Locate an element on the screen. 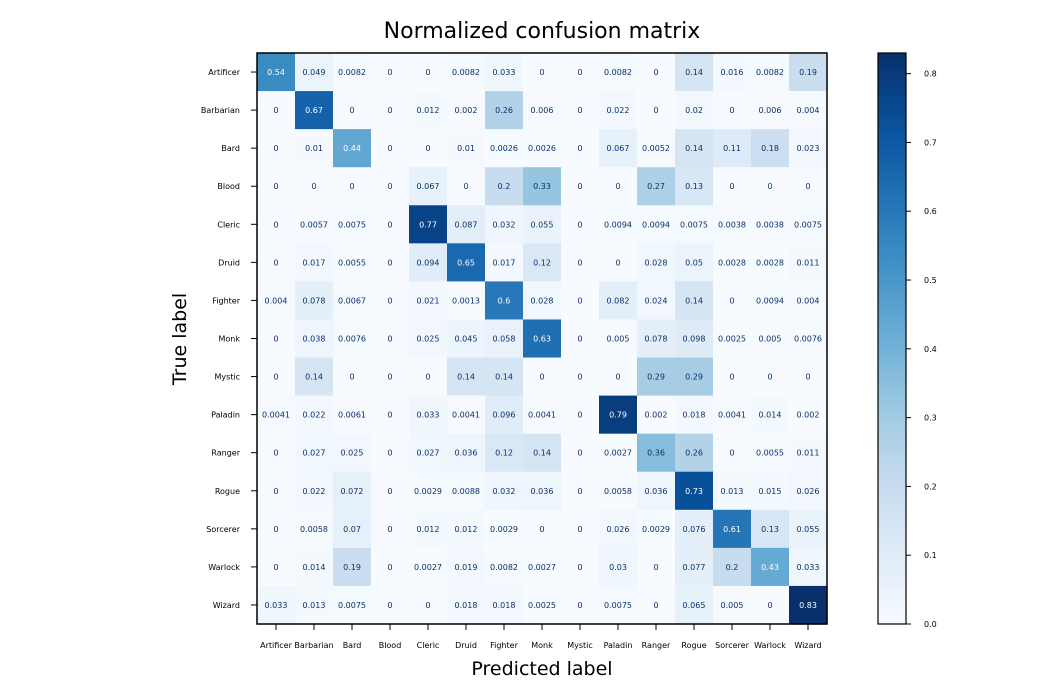 This screenshot has width=1050, height=700. cell-value-label: 0.058 is located at coordinates (504, 339).